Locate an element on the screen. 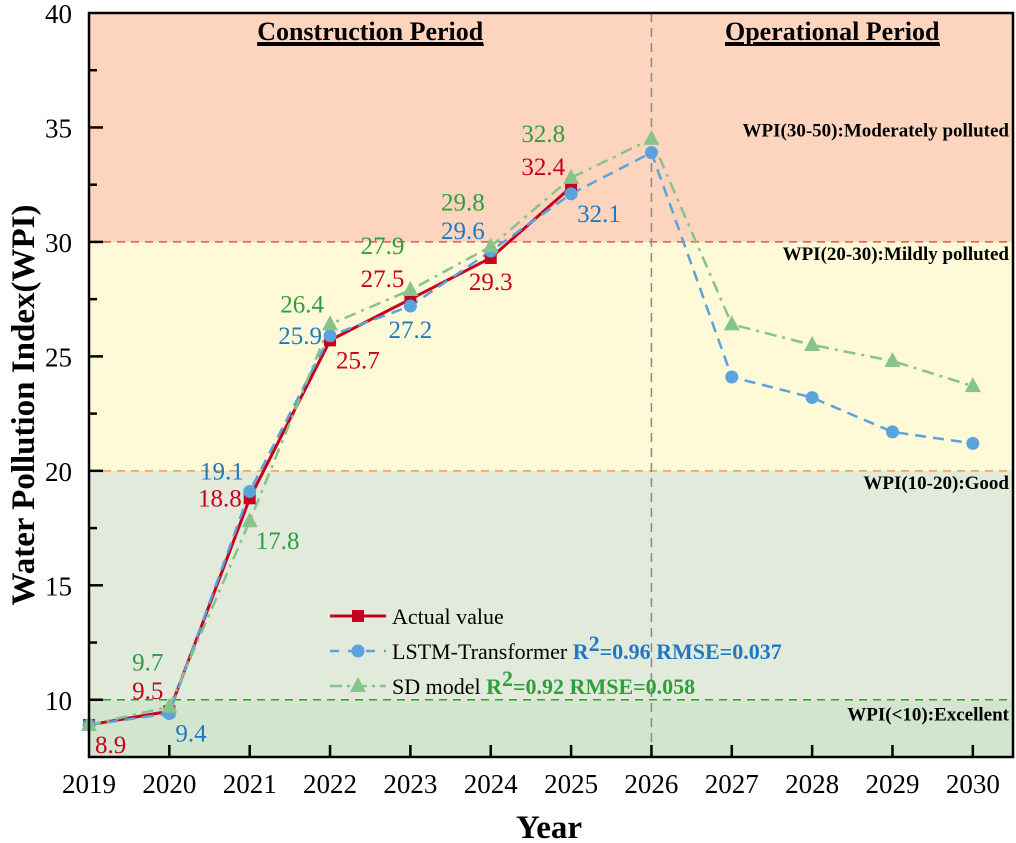  x-tick-label: 2019 is located at coordinates (89, 784).